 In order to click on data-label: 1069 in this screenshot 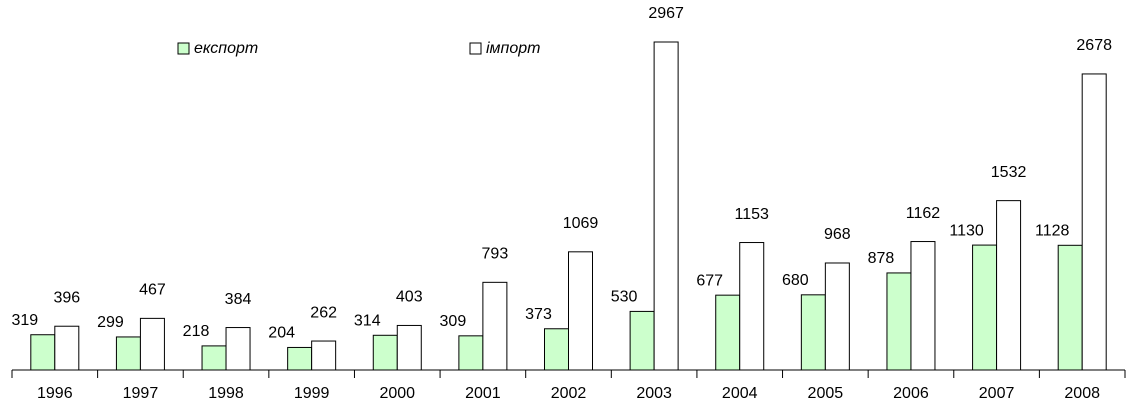, I will do `click(581, 223)`.